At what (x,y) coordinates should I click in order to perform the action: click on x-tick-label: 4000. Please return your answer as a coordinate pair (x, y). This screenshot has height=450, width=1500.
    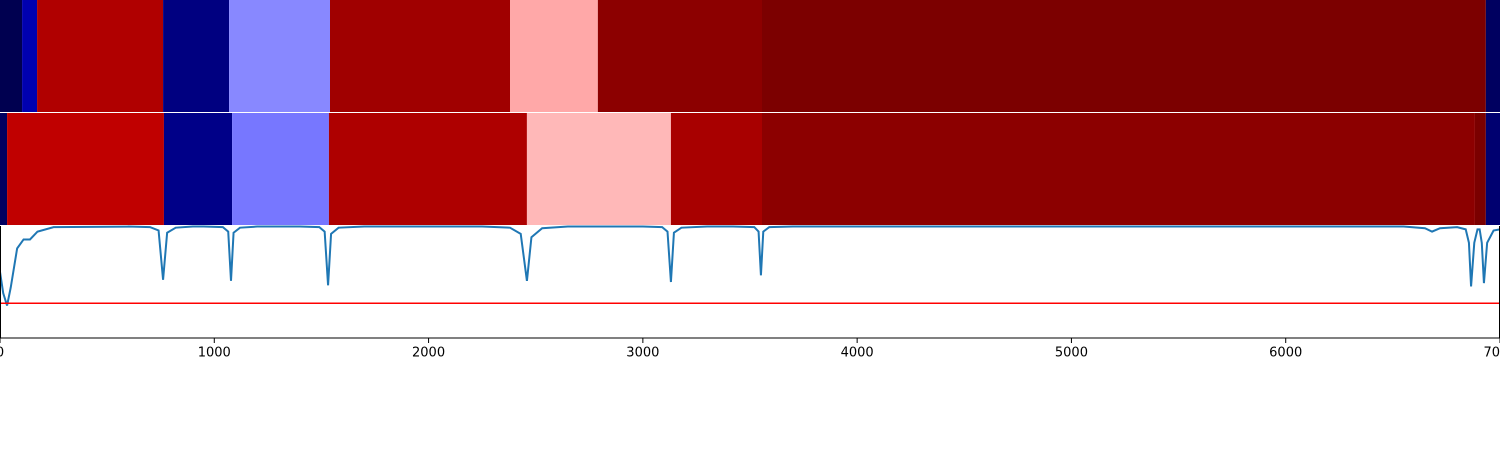
    Looking at the image, I should click on (857, 353).